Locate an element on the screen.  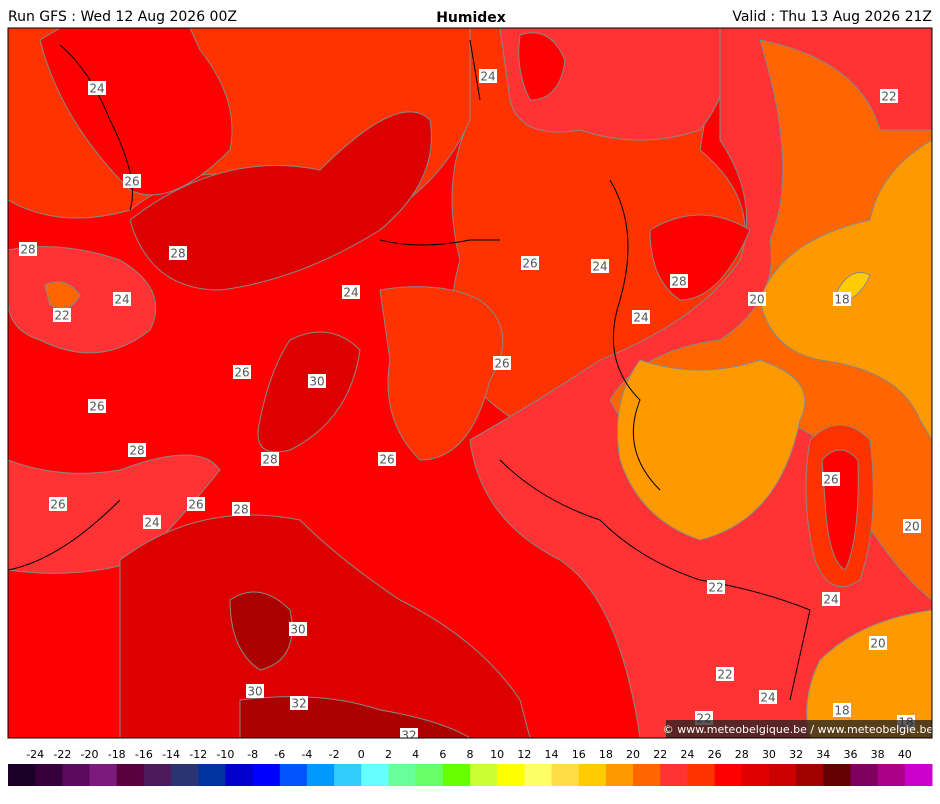
zone-28-center is located at coordinates (309, 392).